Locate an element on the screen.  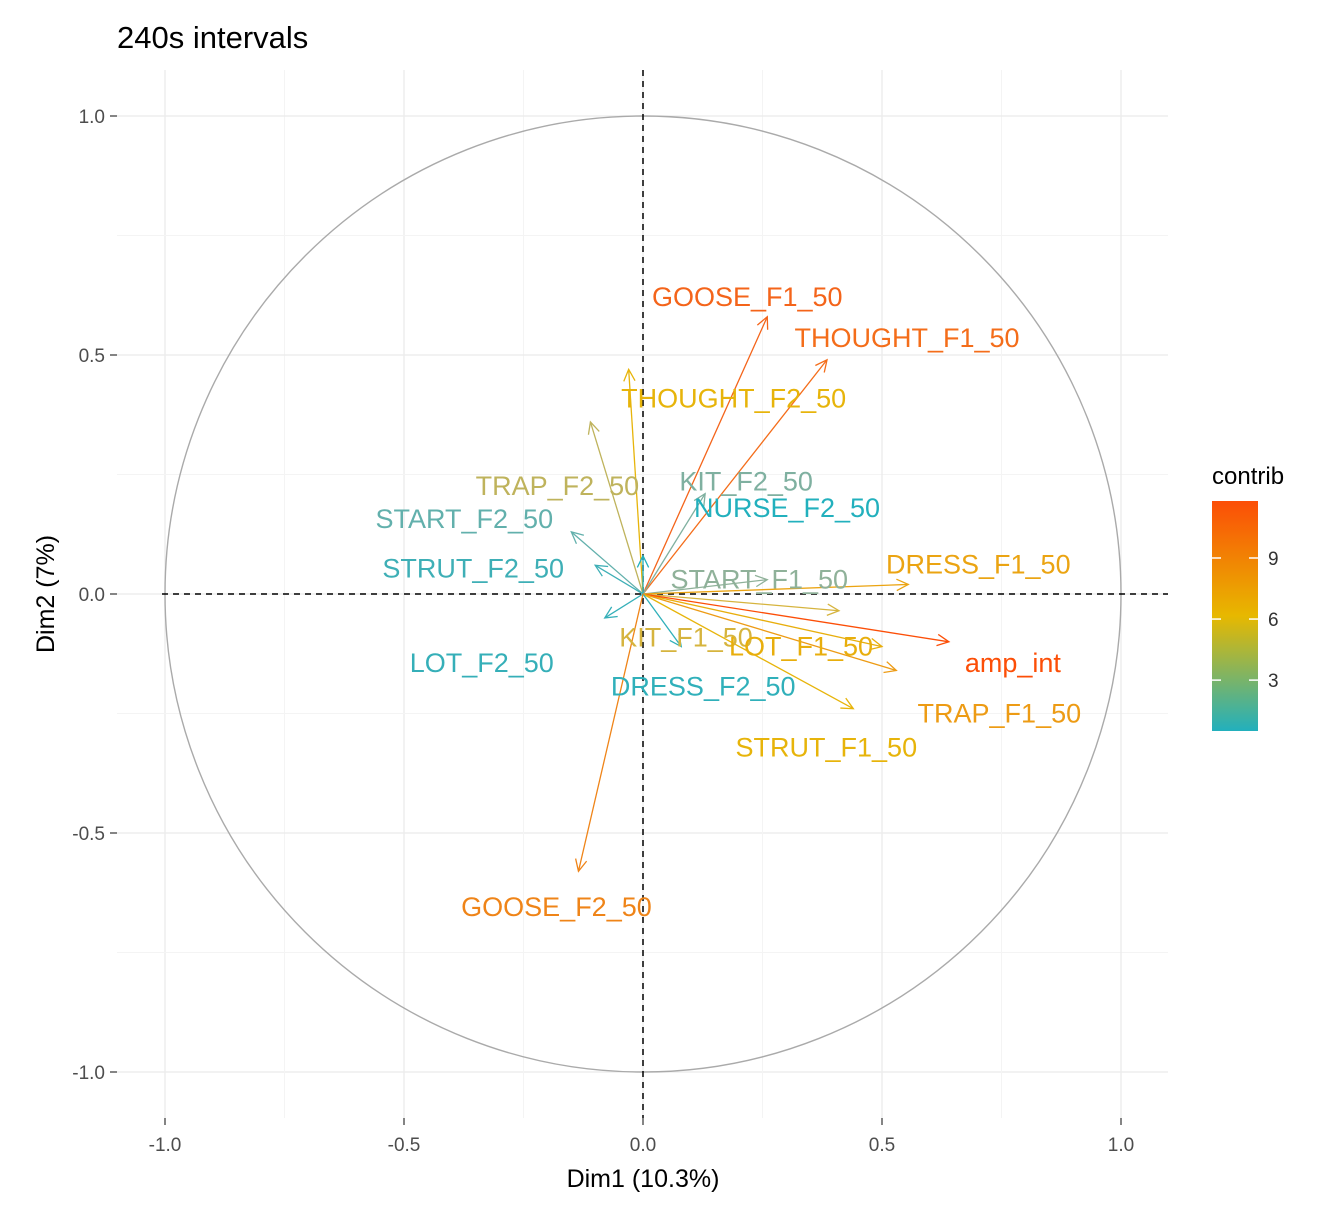
legend-tick-label: 3 is located at coordinates (1273, 681).